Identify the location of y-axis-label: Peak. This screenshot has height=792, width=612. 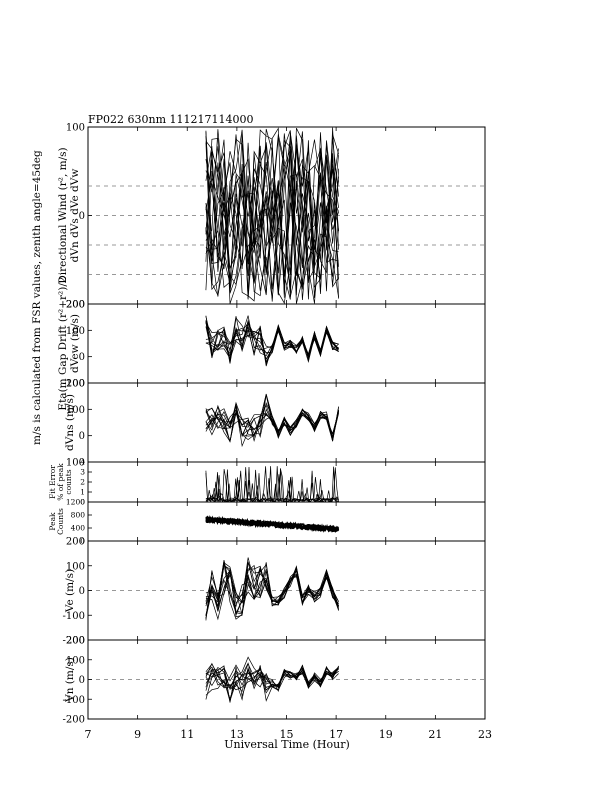
(52, 521).